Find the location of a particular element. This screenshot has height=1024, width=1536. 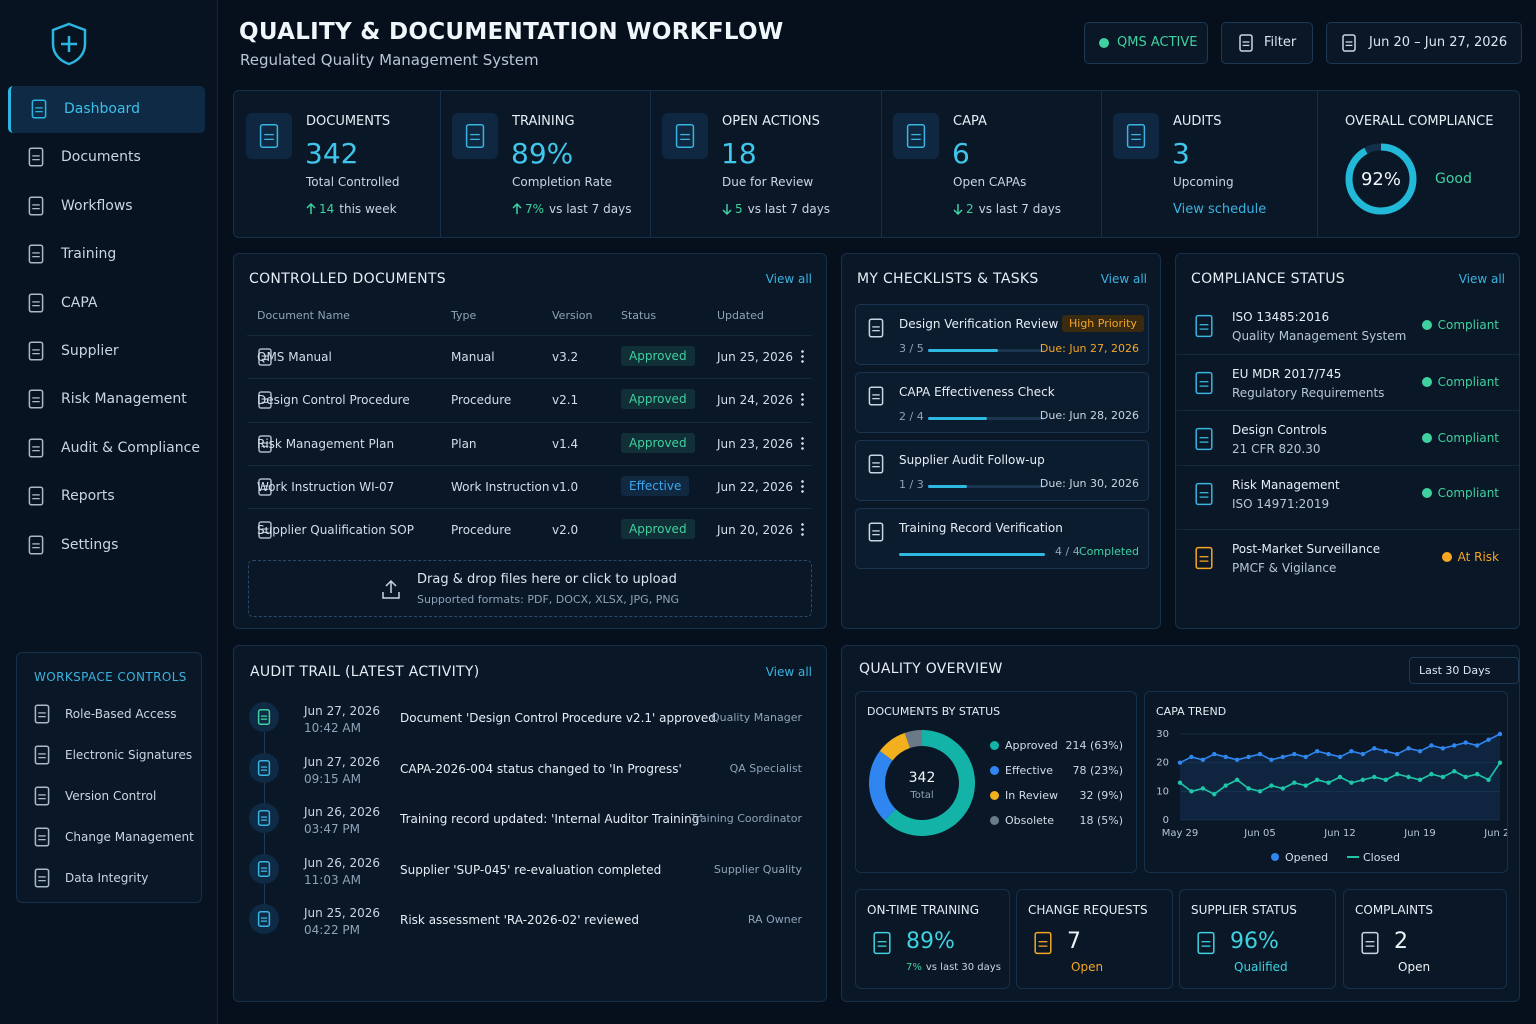

nav-item: Audit & Compliance is located at coordinates (105, 448).